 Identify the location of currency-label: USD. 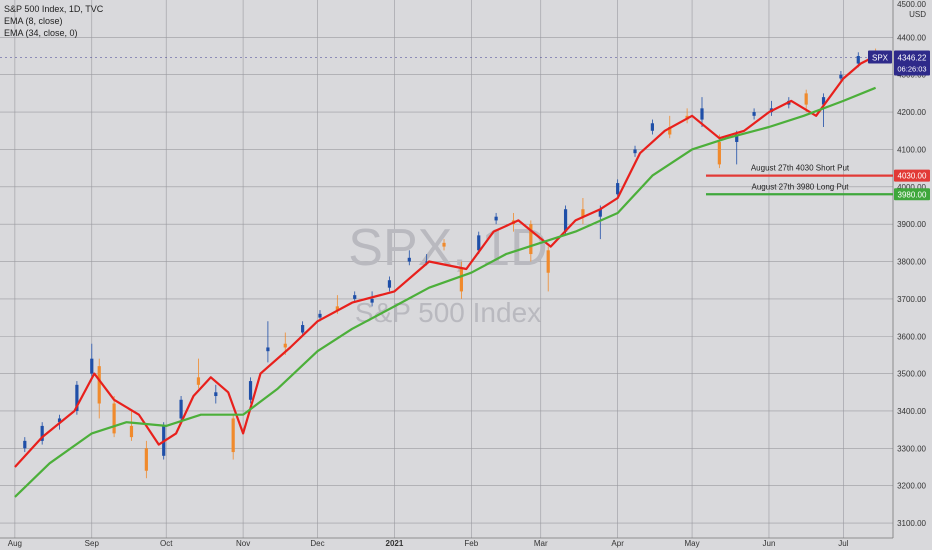
(917, 14).